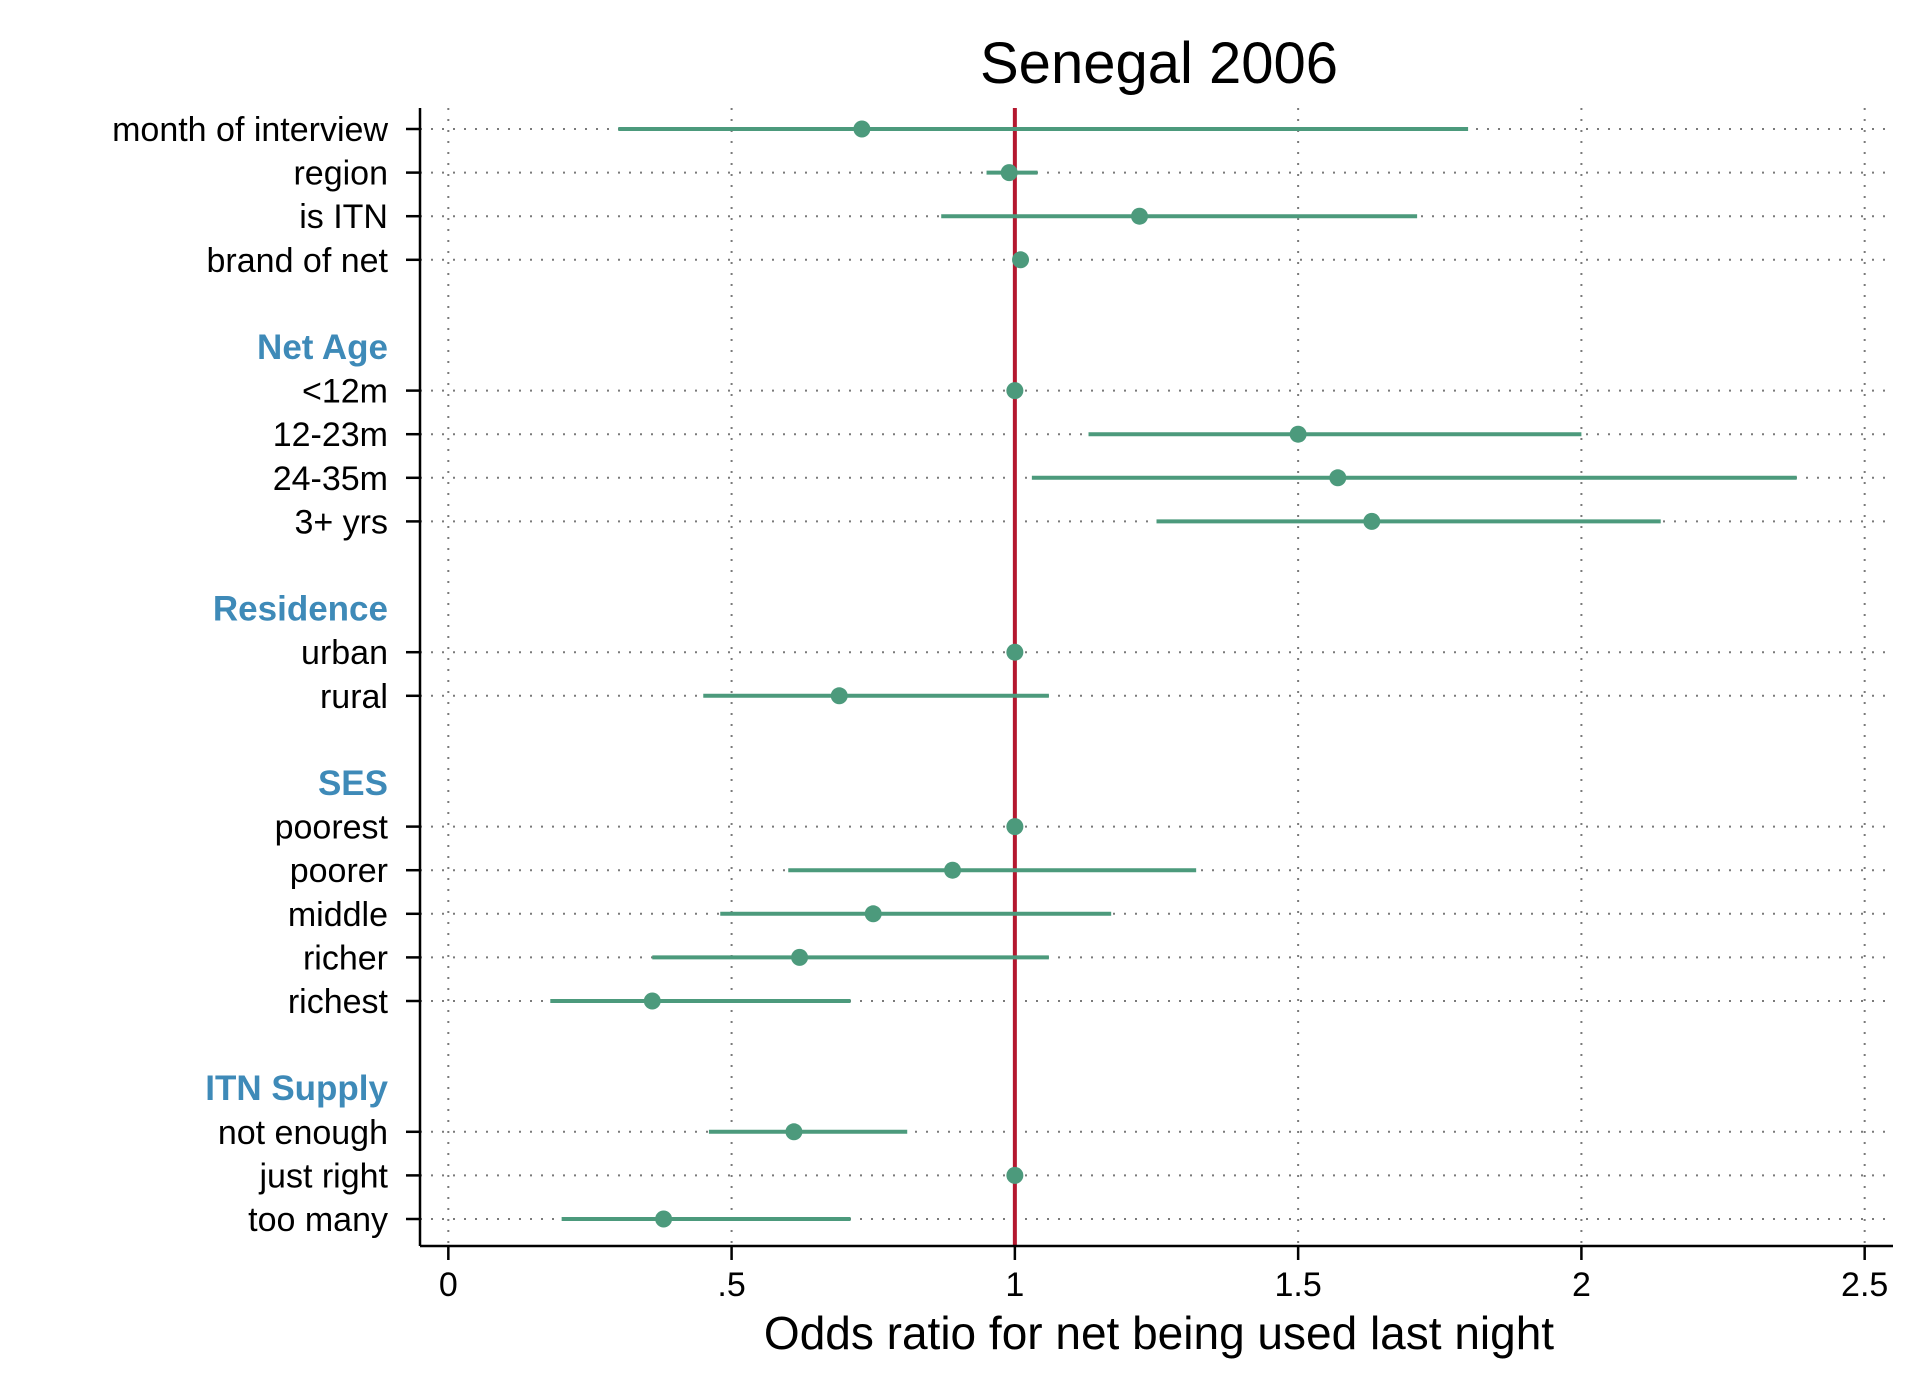 The image size is (1920, 1396). Describe the element at coordinates (1581, 1285) in the screenshot. I see `x-tick-label: 2` at that location.